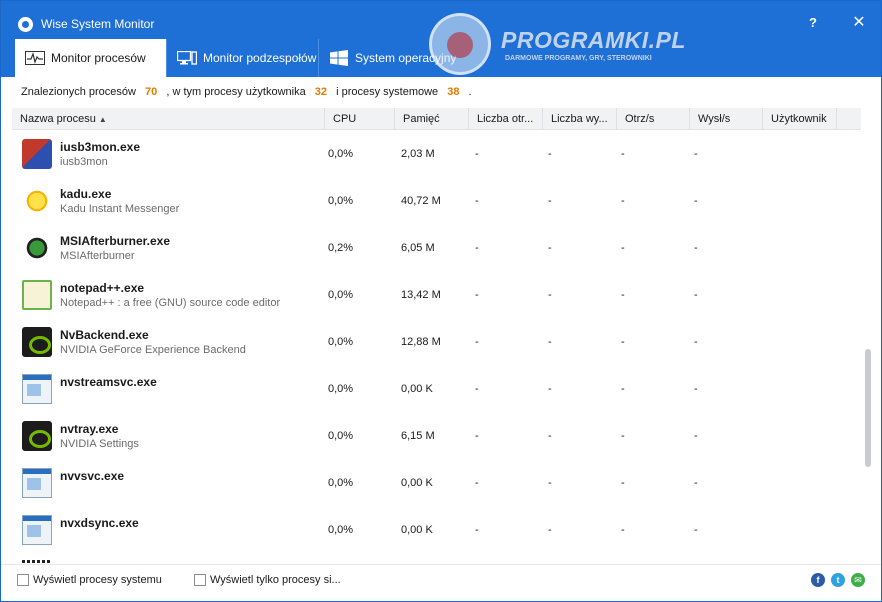 The image size is (882, 602). Describe the element at coordinates (868, 408) in the screenshot. I see `scrollbar-thumb` at that location.